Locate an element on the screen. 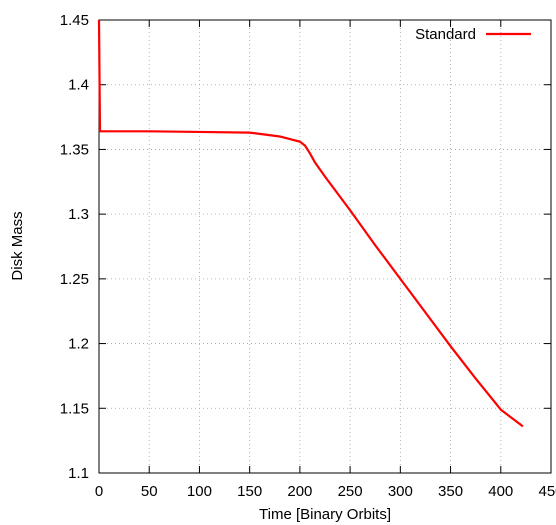 The image size is (556, 525). y-tick-label: 1.4 is located at coordinates (78, 85).